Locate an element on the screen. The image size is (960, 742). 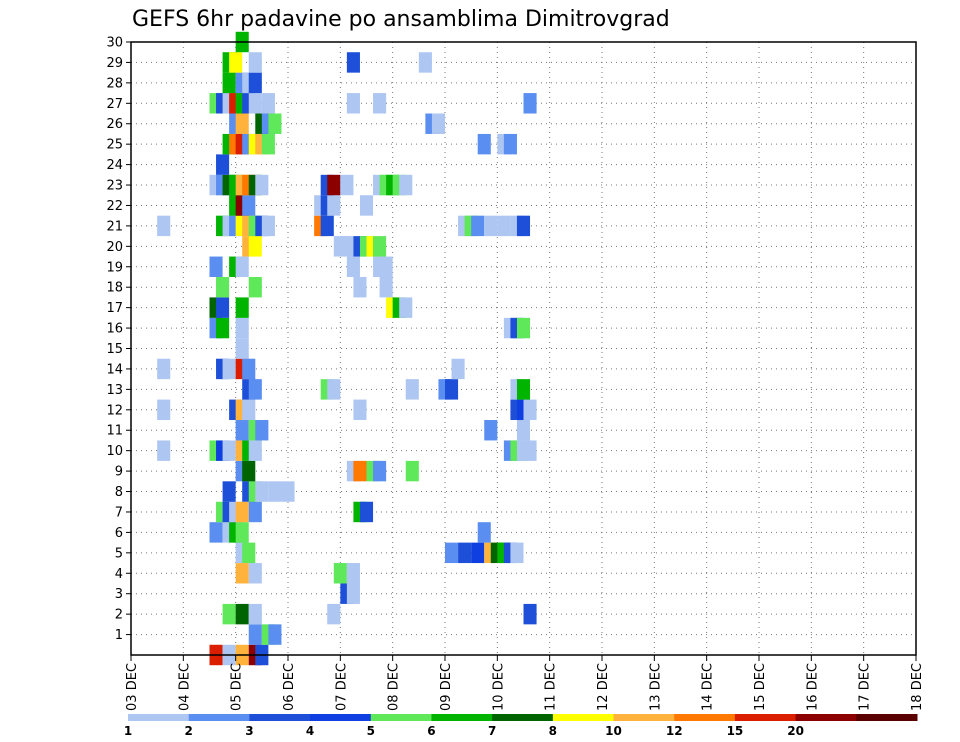
y-tick-label: 12 is located at coordinates (114, 410).